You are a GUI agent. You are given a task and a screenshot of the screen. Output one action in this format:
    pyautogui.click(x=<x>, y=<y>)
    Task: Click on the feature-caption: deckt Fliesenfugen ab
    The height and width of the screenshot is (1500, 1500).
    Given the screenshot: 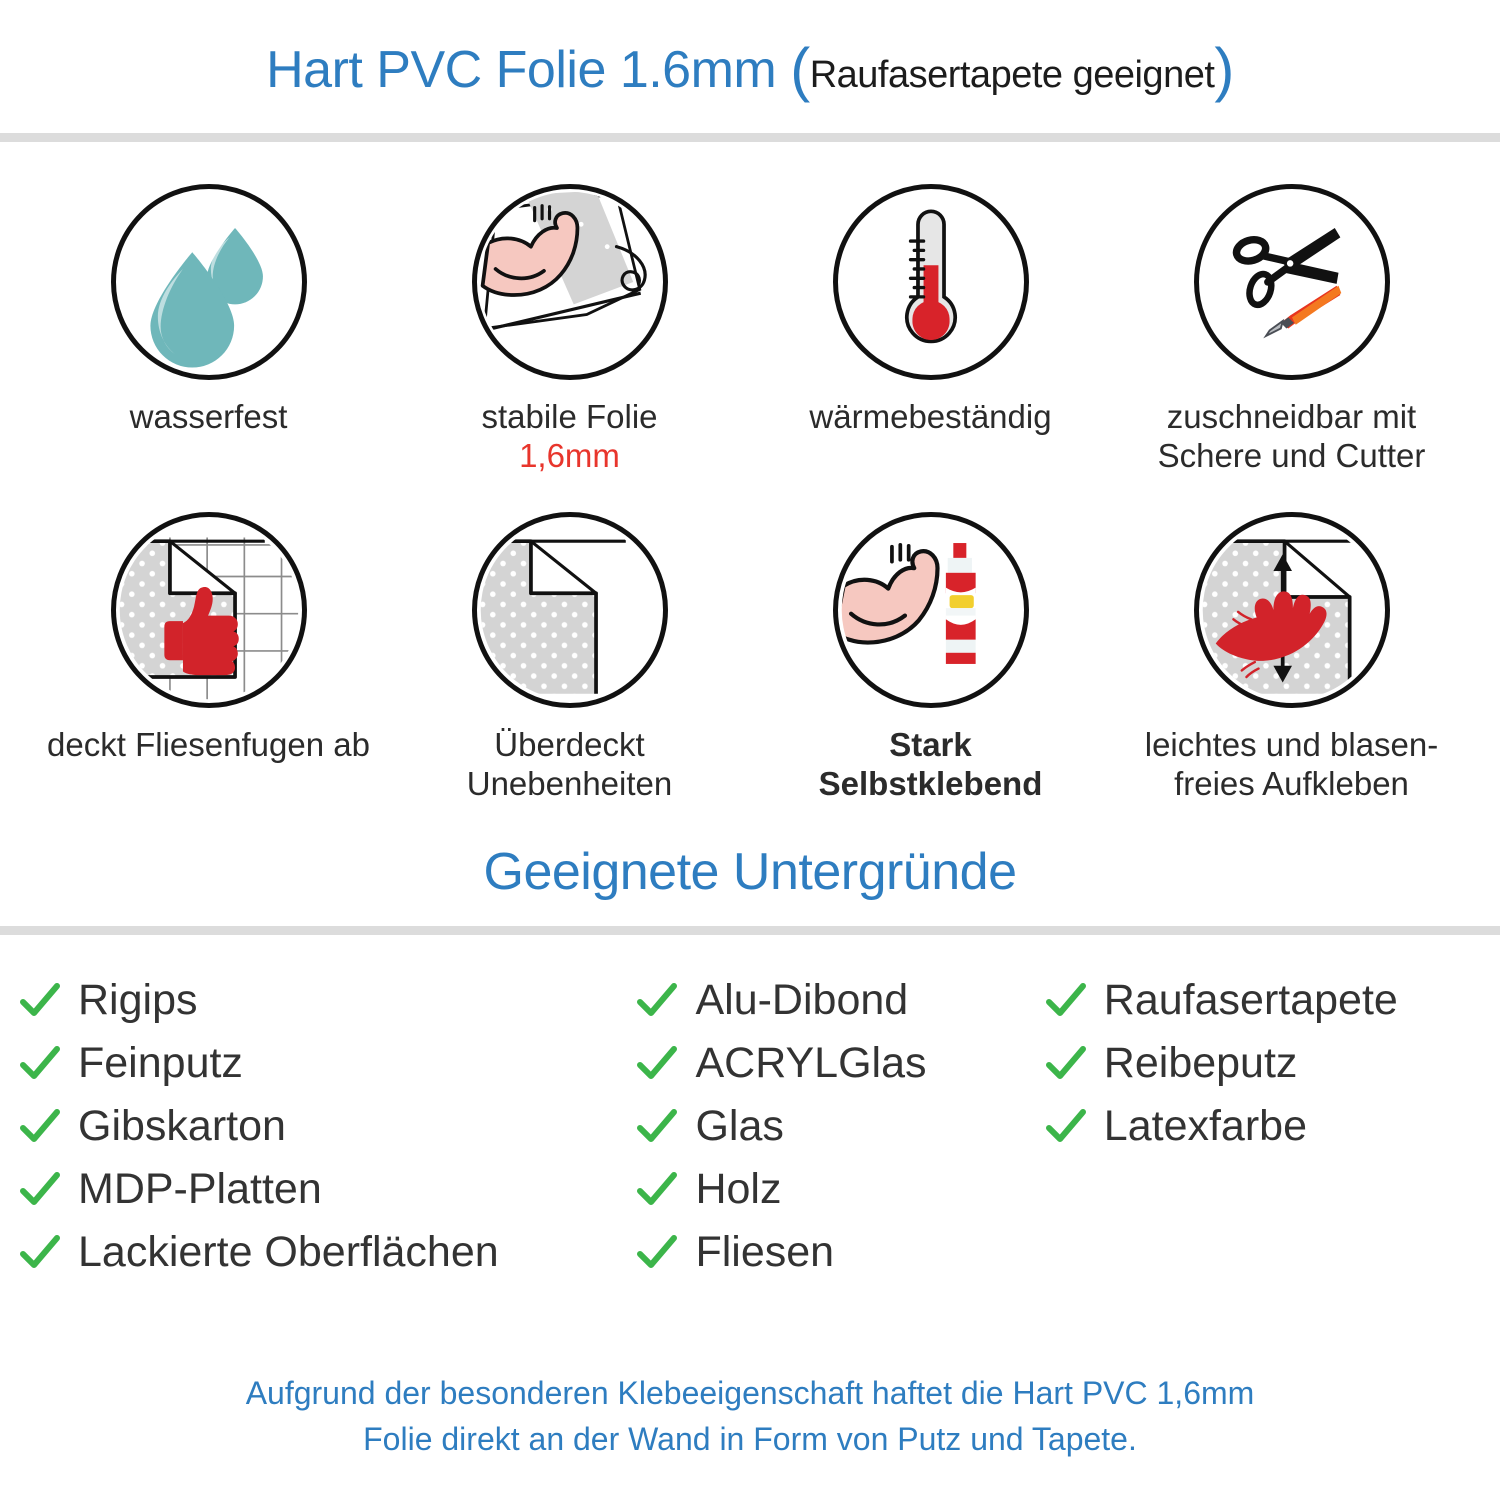 What is the action you would take?
    pyautogui.click(x=208, y=744)
    